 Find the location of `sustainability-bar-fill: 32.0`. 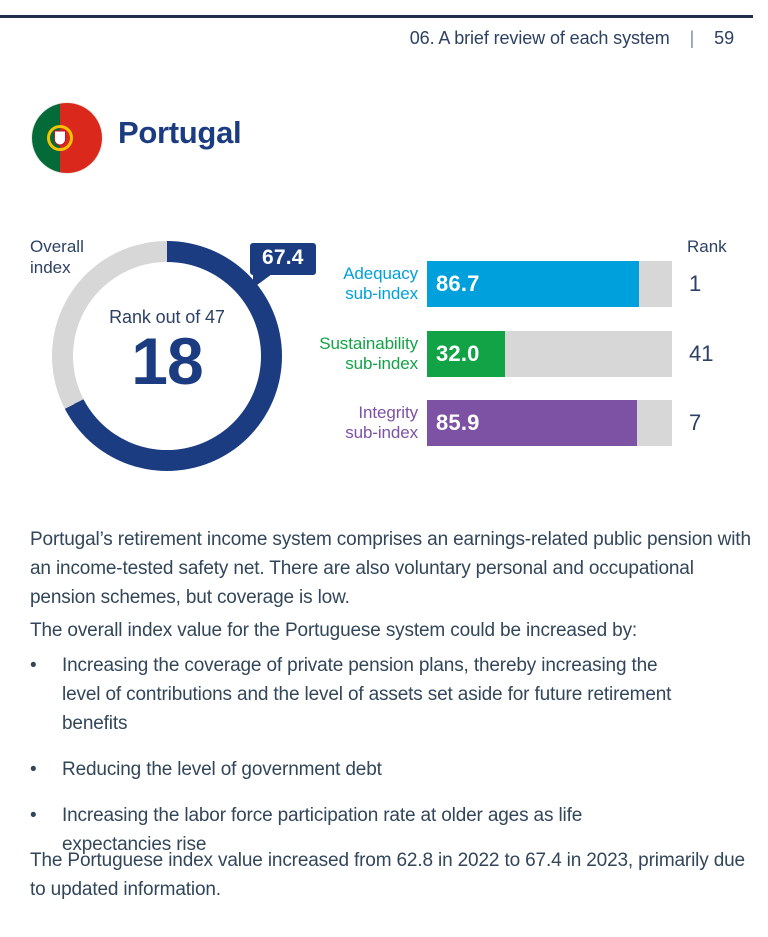

sustainability-bar-fill: 32.0 is located at coordinates (466, 354).